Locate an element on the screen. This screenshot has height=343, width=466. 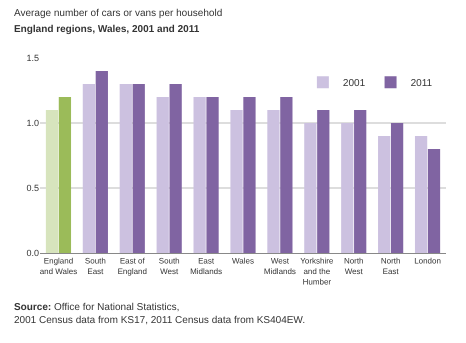
x-tick-label: South West is located at coordinates (169, 266).